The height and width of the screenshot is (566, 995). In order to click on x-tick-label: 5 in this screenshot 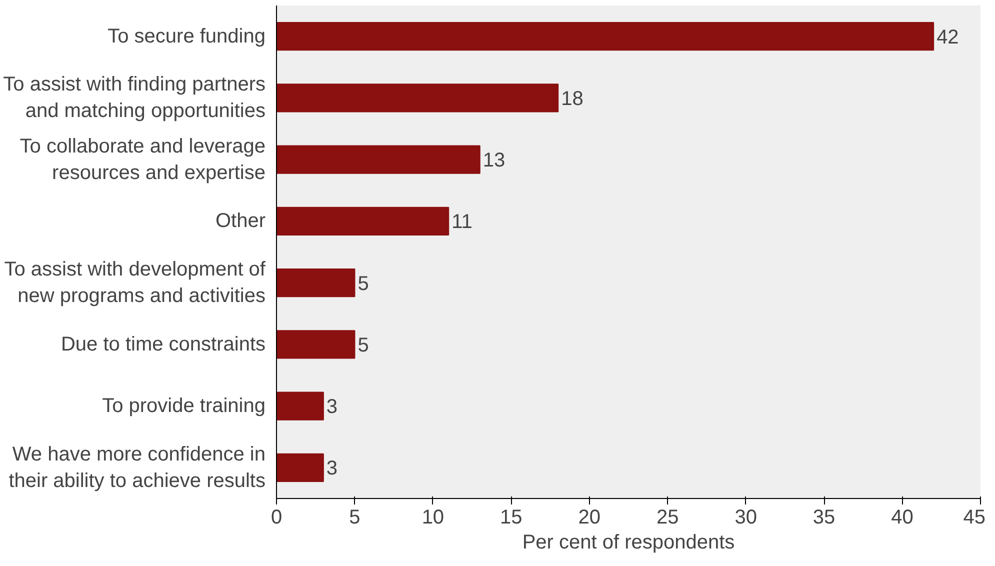, I will do `click(354, 517)`.